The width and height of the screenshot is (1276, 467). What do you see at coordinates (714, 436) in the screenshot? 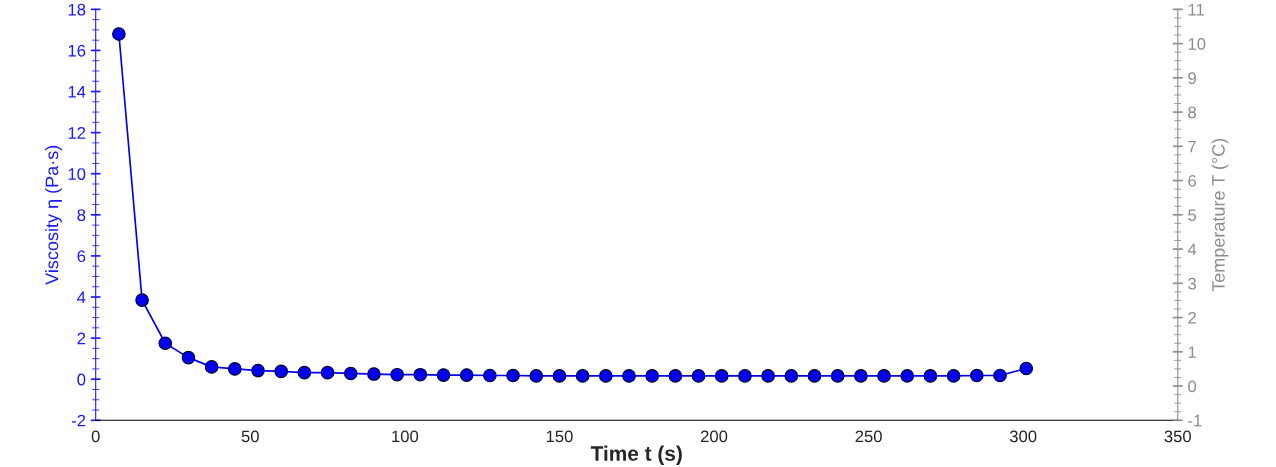
I see `x-tick-label: 200` at bounding box center [714, 436].